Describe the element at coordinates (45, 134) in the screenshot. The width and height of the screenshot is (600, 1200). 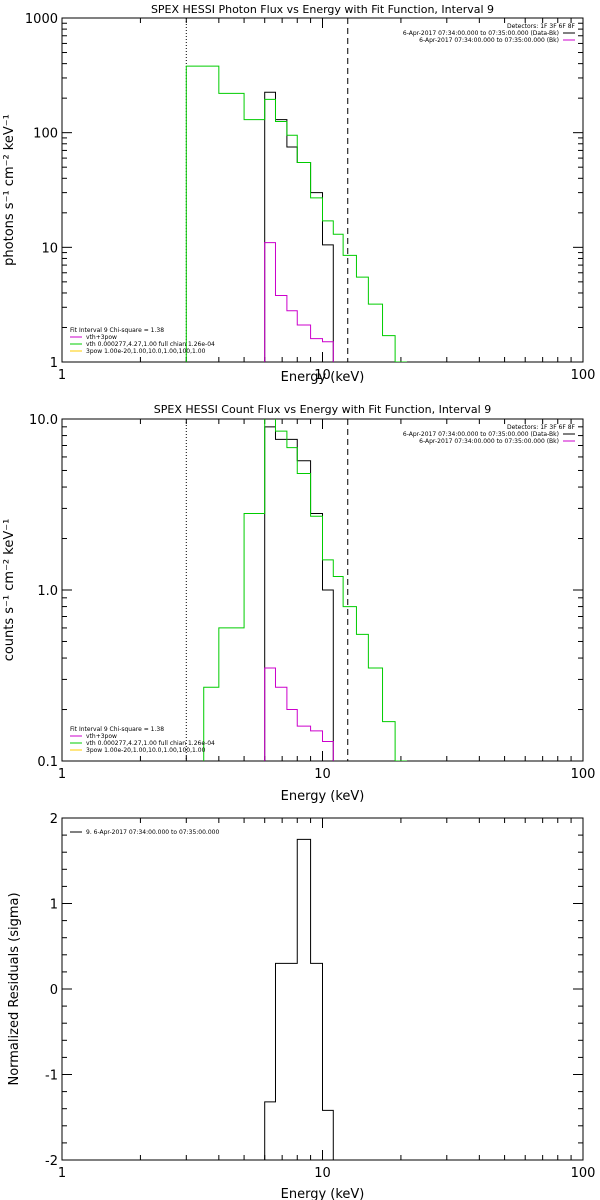
I see `y-tick-label: 100` at that location.